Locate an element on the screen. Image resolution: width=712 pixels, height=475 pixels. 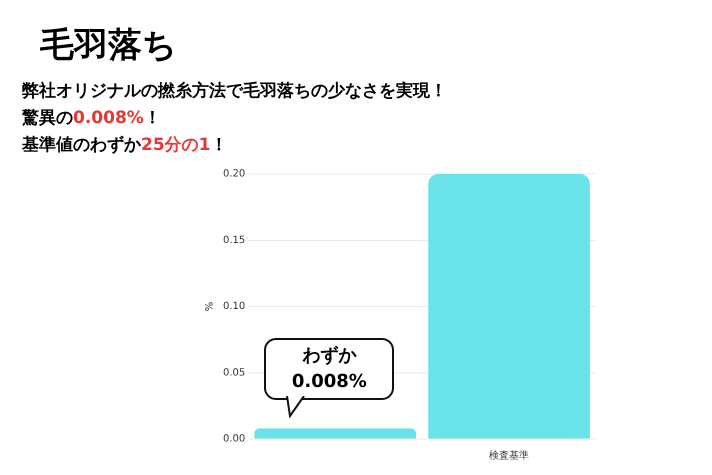
y-tick-label: 0.10 is located at coordinates (234, 306).